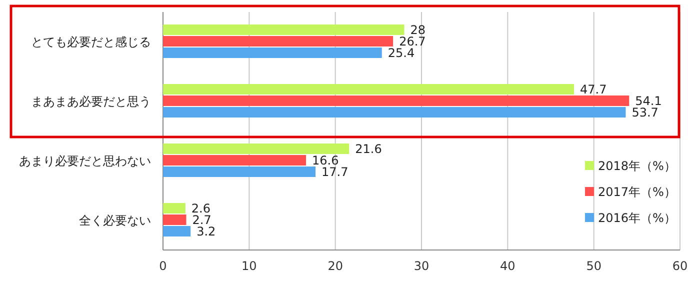 The image size is (688, 281). I want to click on x-tick-label: 60, so click(680, 266).